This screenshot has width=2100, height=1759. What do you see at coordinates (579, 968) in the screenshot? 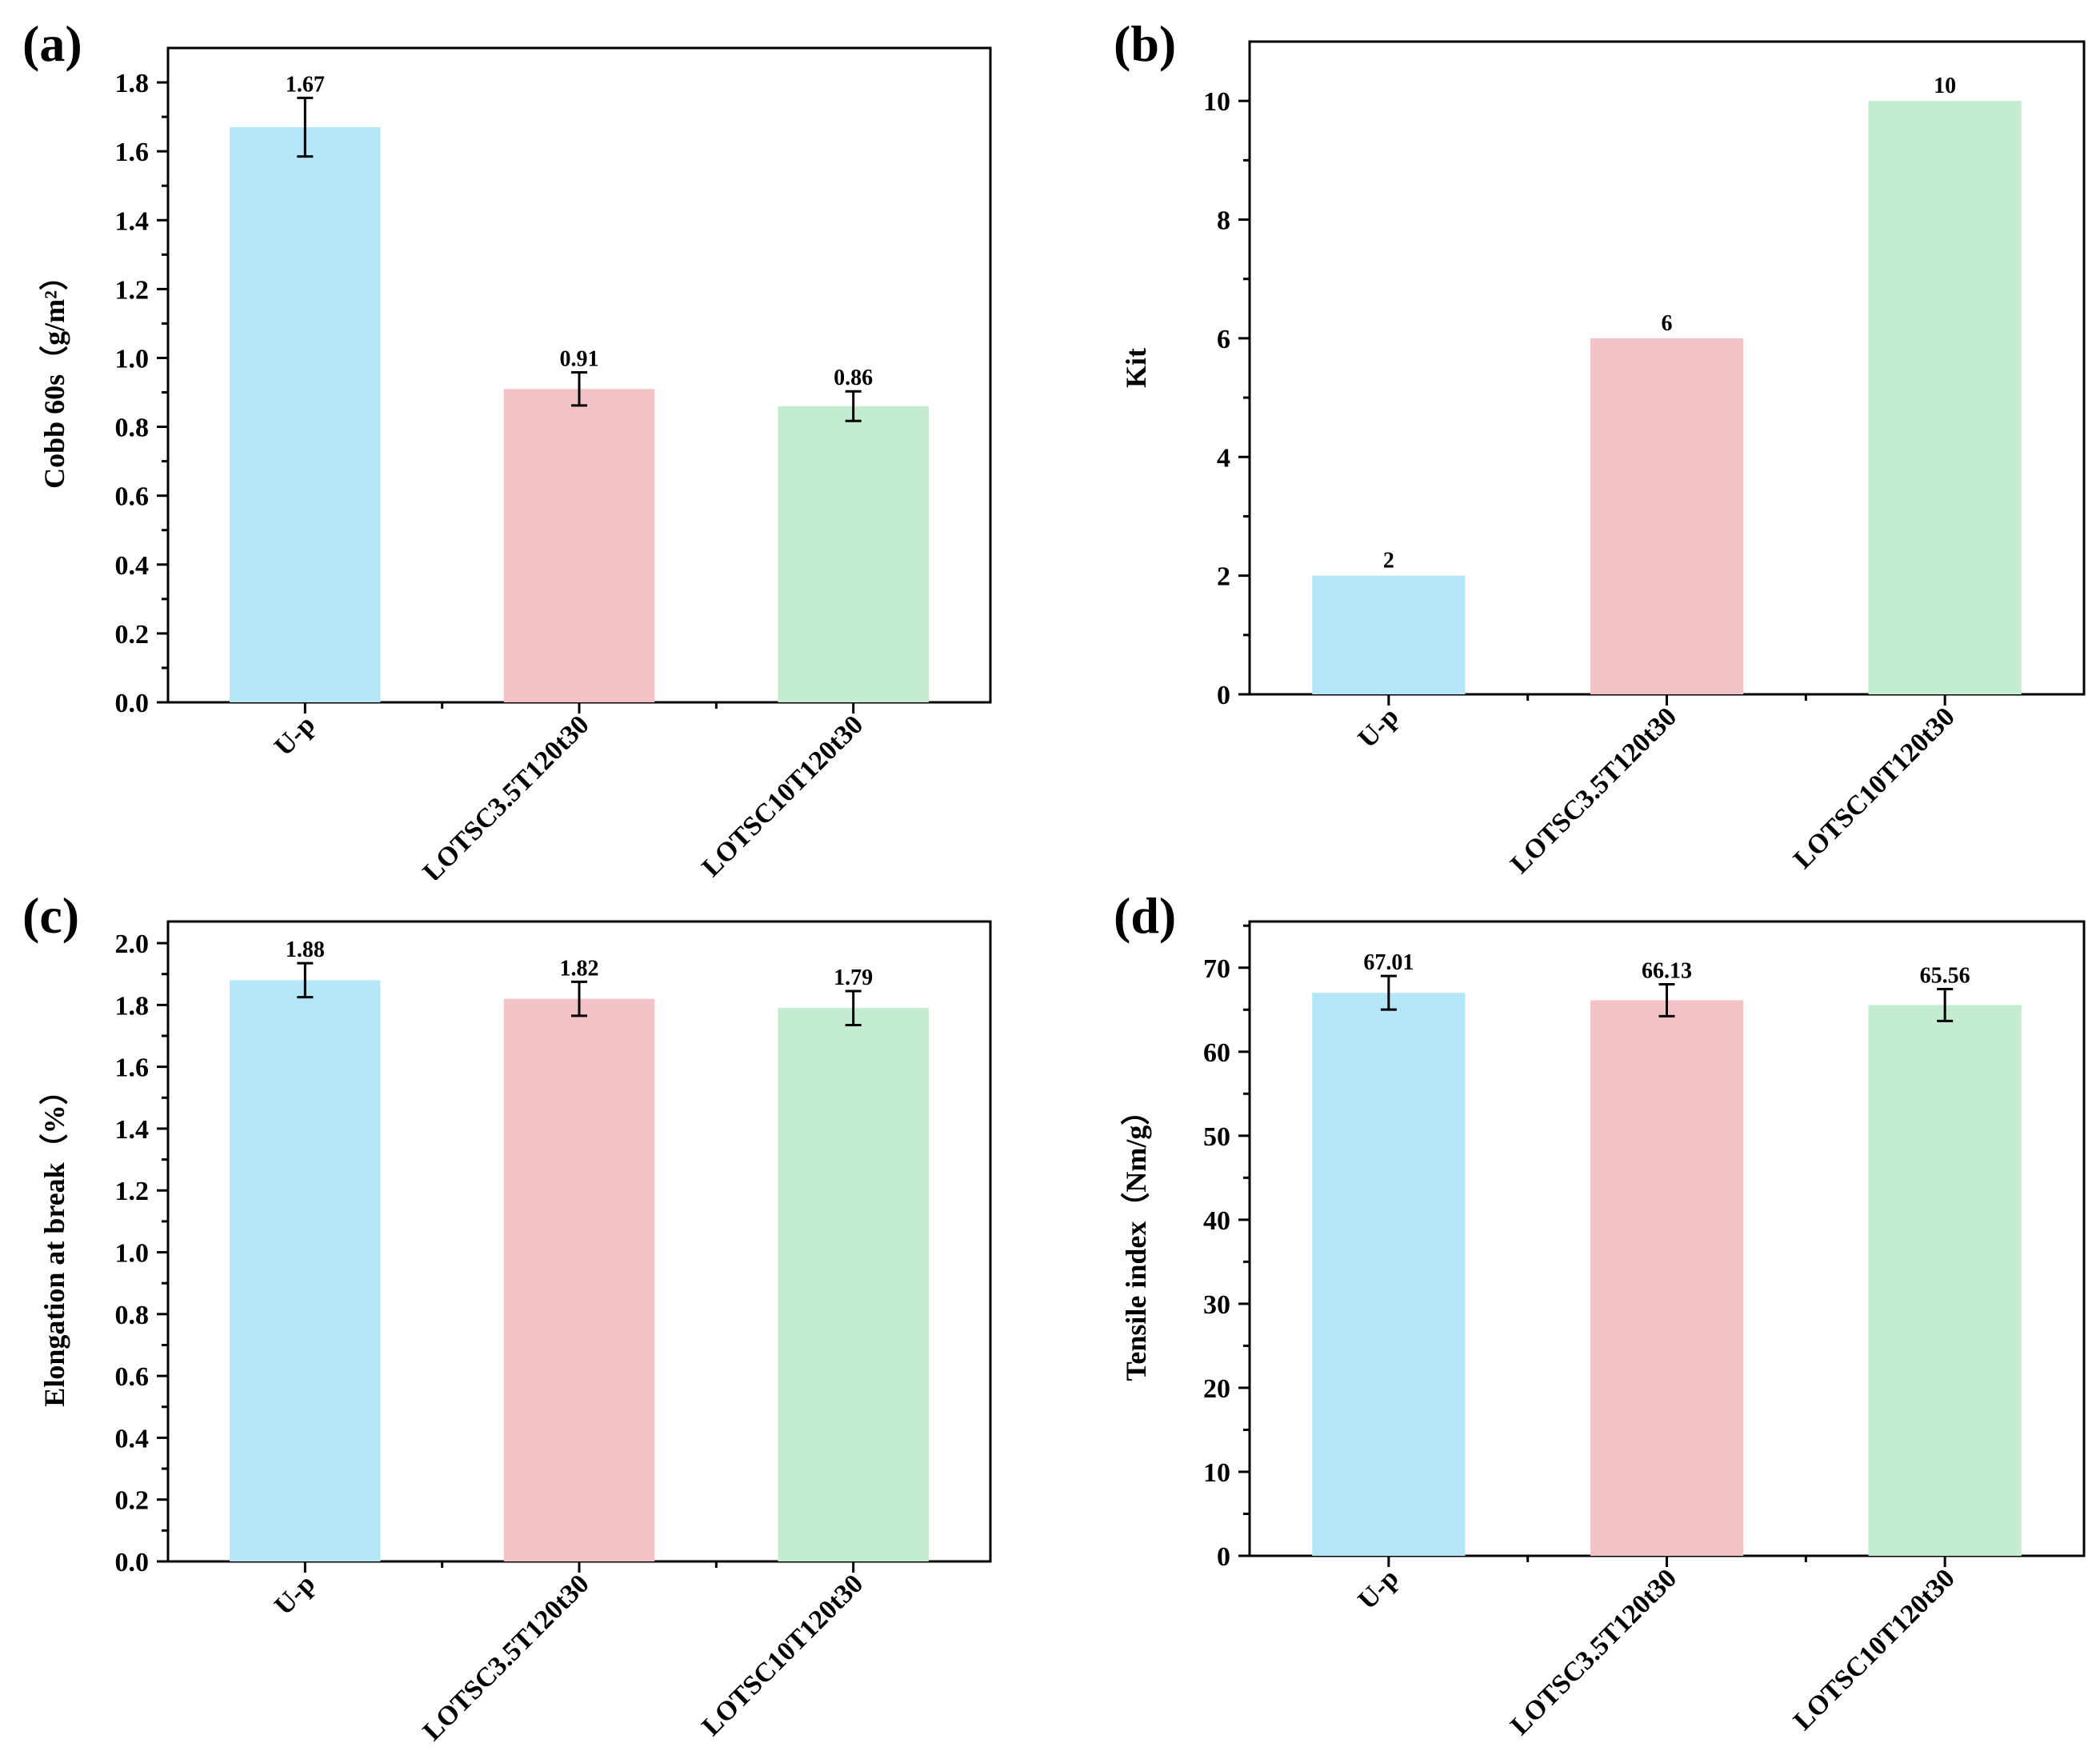
I see `data-label: 1.82` at bounding box center [579, 968].